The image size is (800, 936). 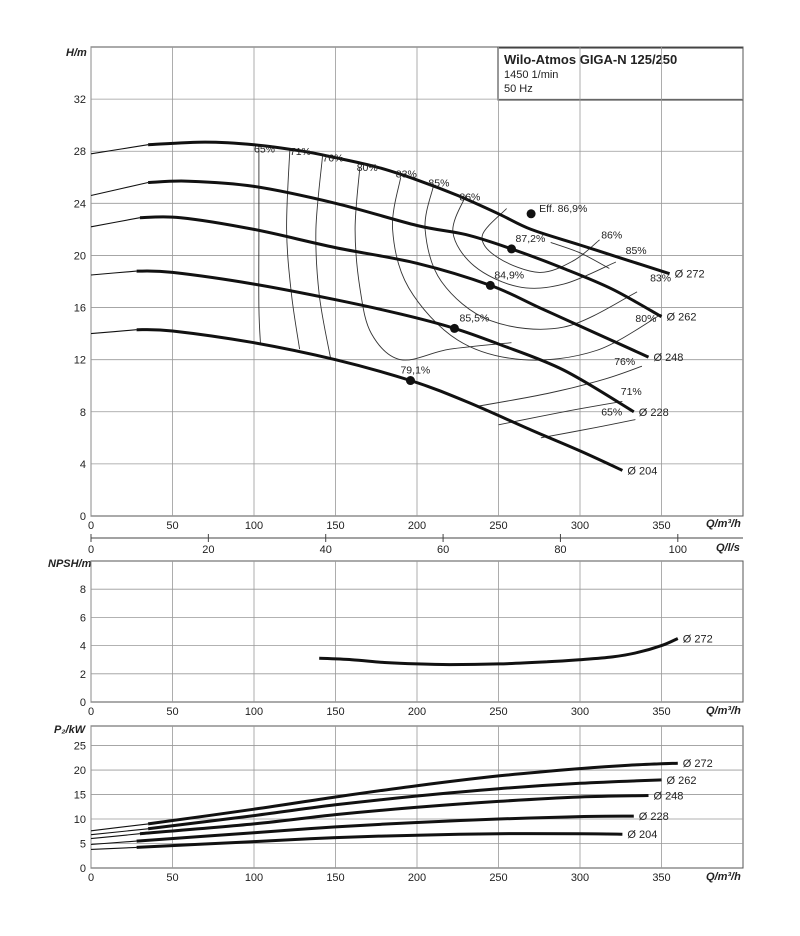 What do you see at coordinates (654, 817) in the screenshot?
I see `series-label-228: Ø 228` at bounding box center [654, 817].